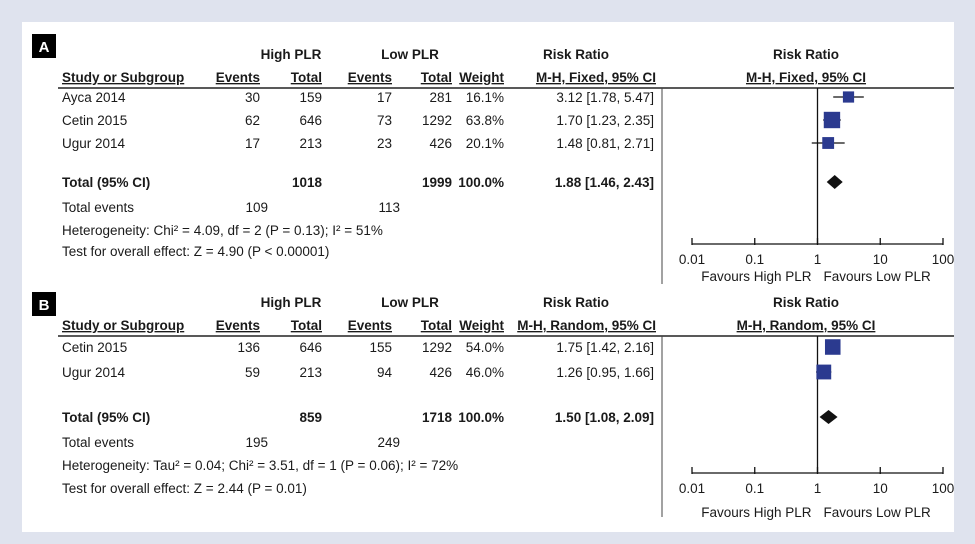 The height and width of the screenshot is (544, 975). Describe the element at coordinates (410, 54) in the screenshot. I see `panel-a-group2-header: Low PLR` at that location.